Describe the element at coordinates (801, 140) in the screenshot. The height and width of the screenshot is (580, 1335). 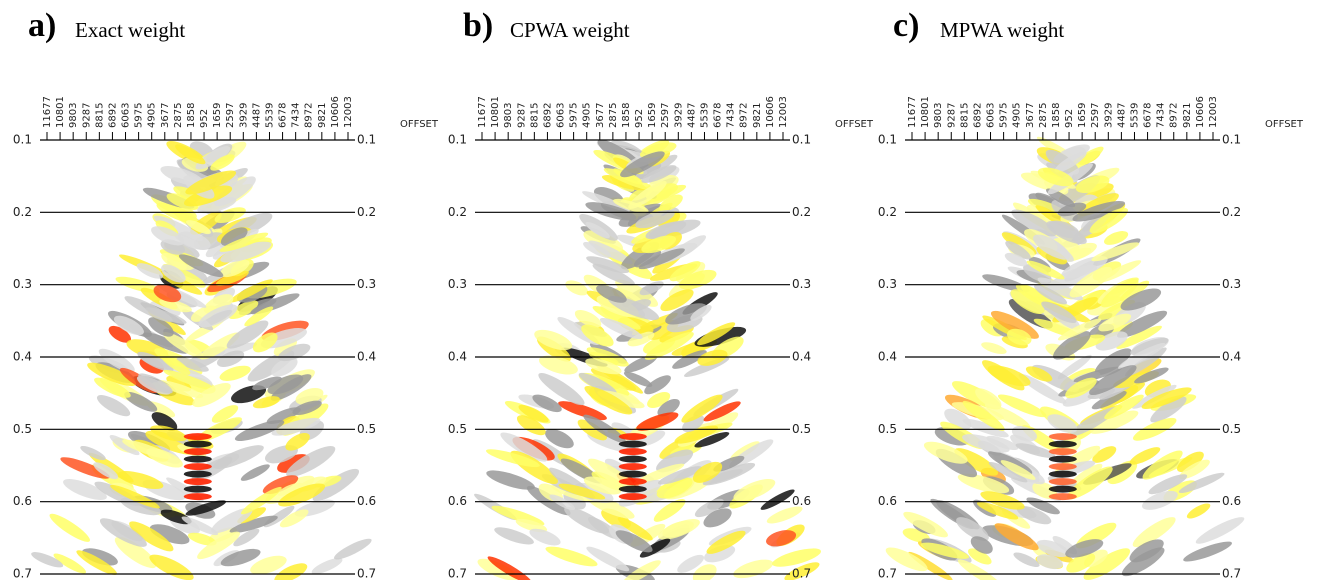
I see `y-tick-label-right: 0.1` at that location.